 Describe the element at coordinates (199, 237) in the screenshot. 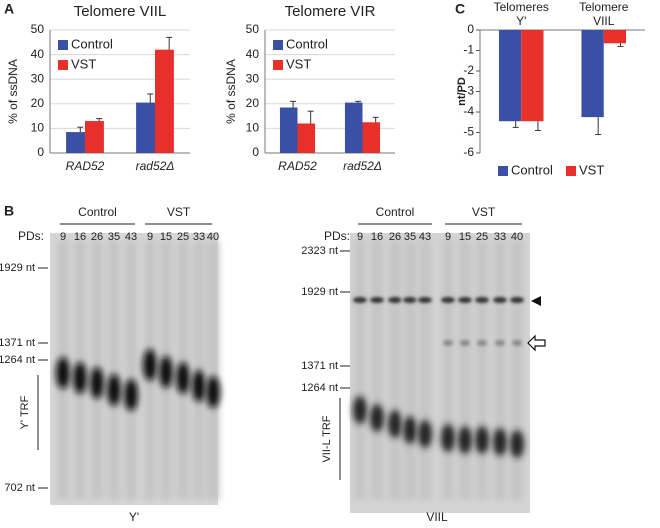

I see `lane-label: 33` at that location.